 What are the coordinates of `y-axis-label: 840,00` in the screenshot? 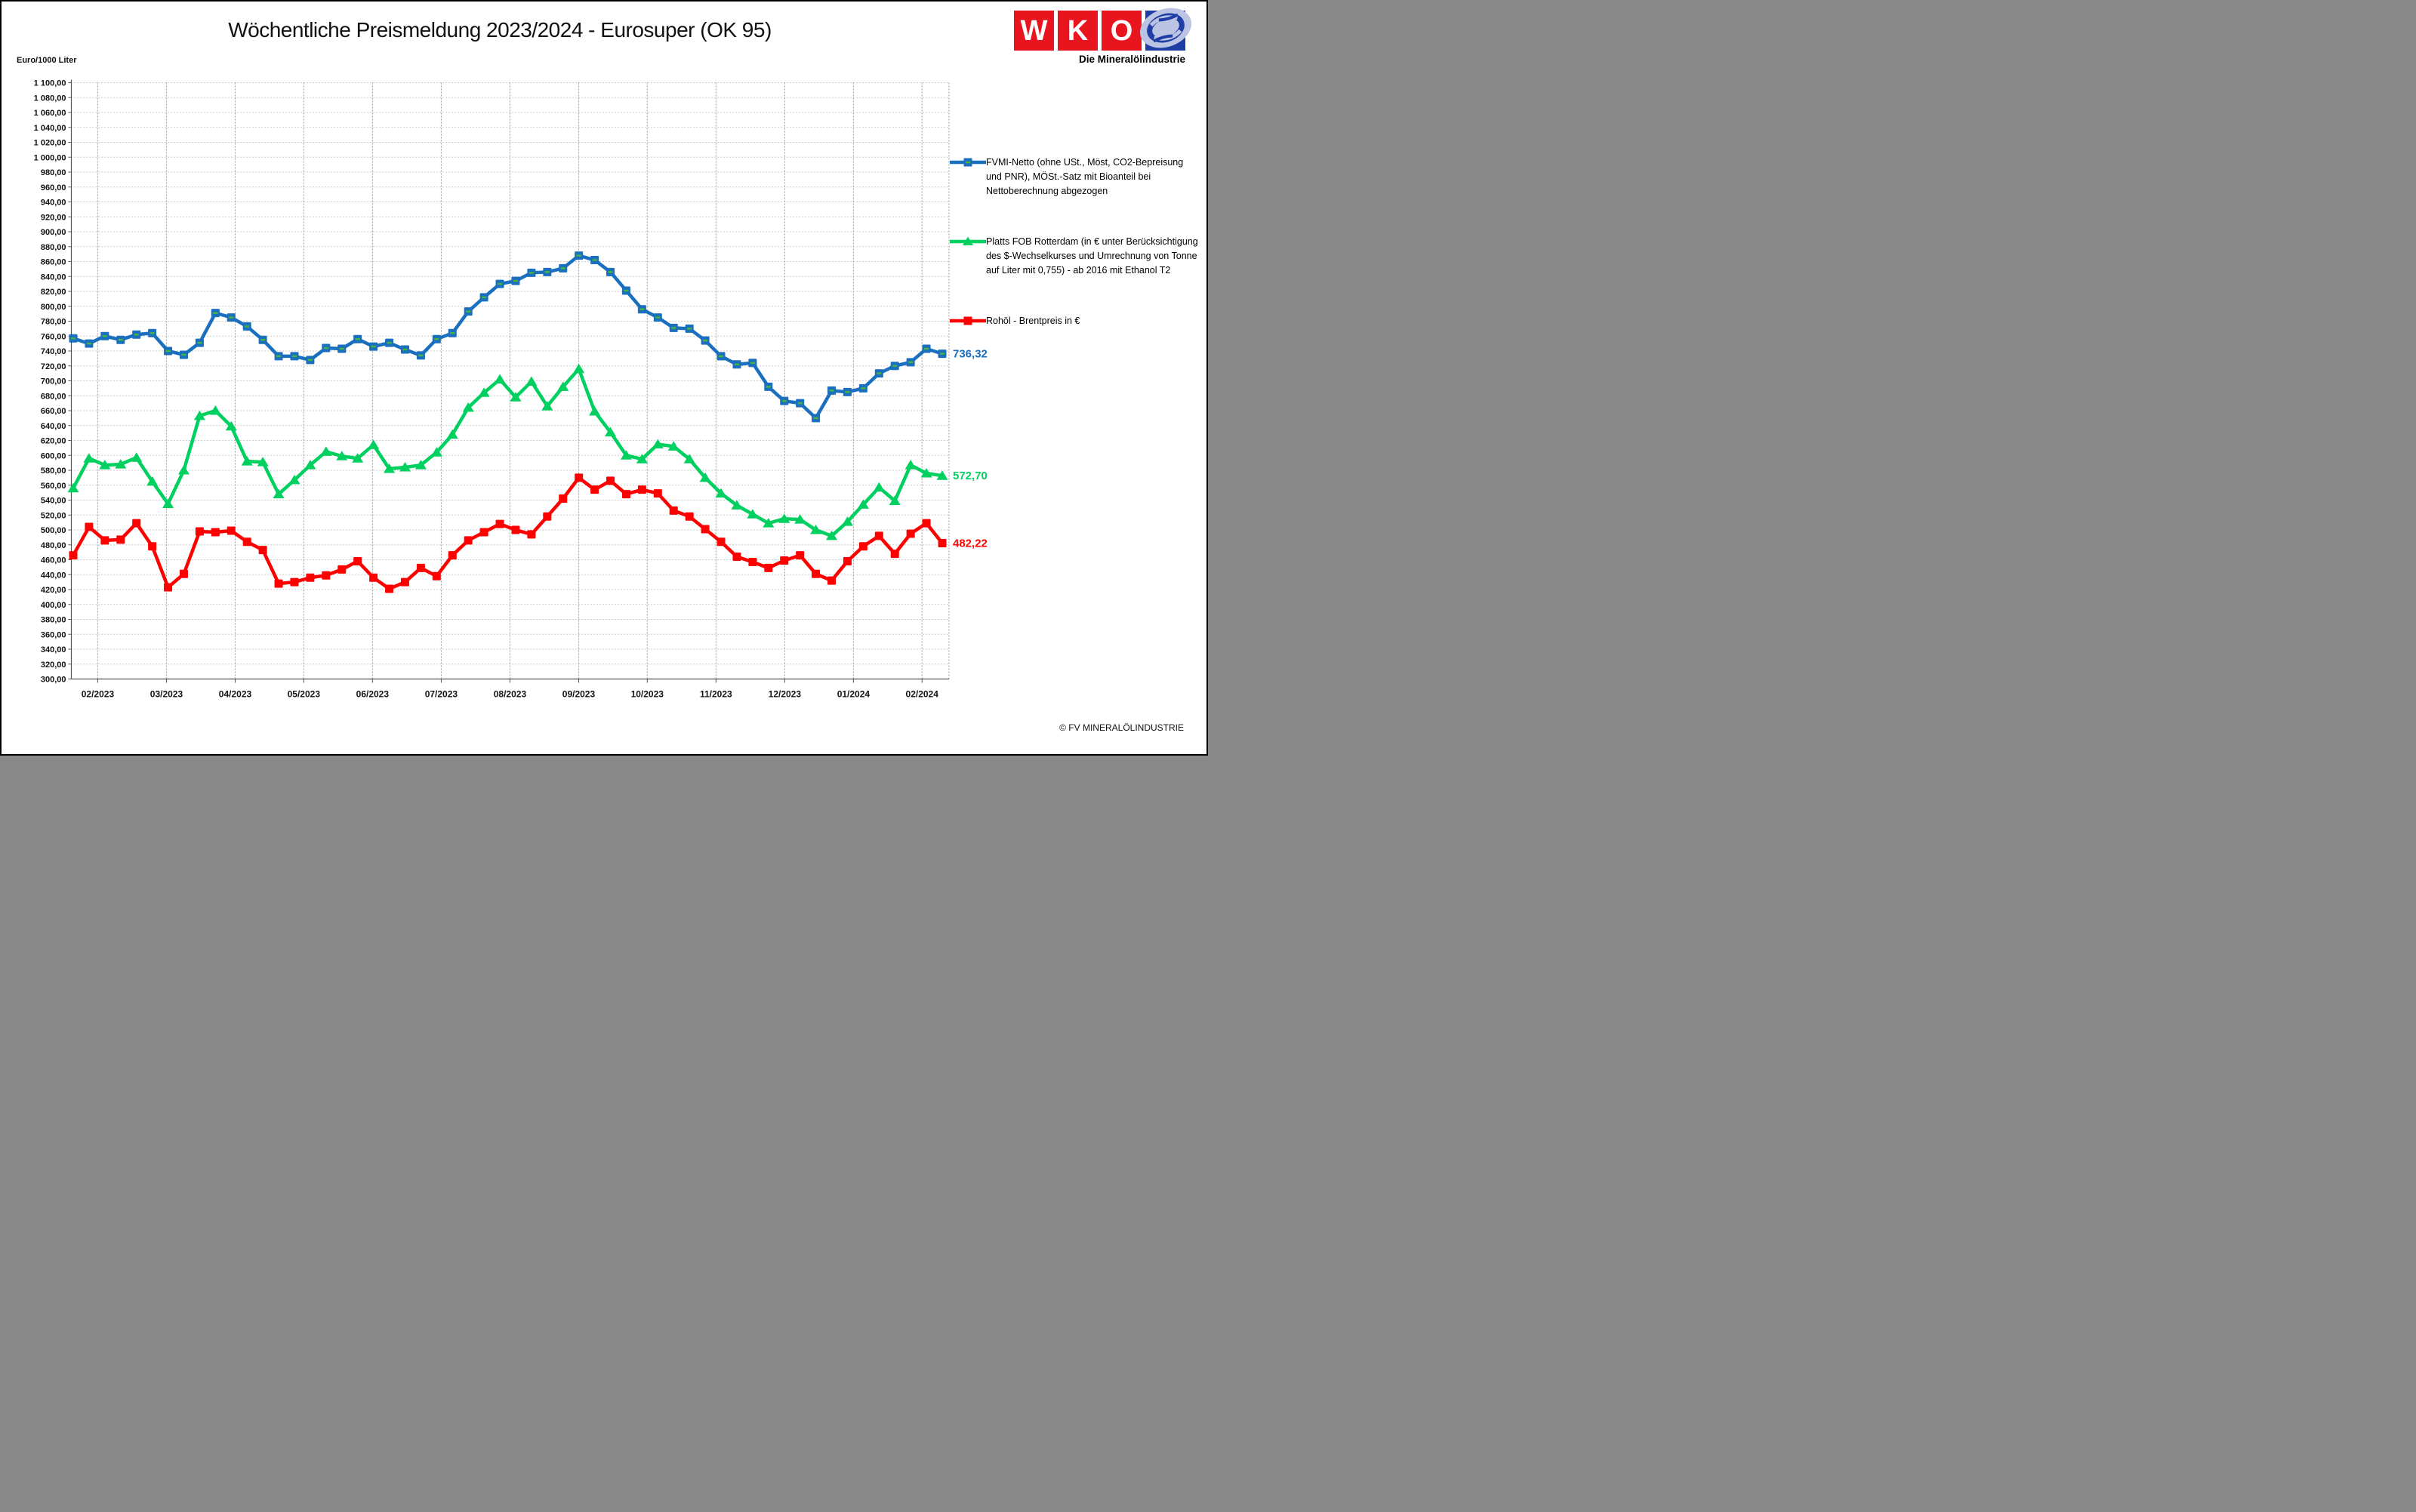 It's located at (53, 277).